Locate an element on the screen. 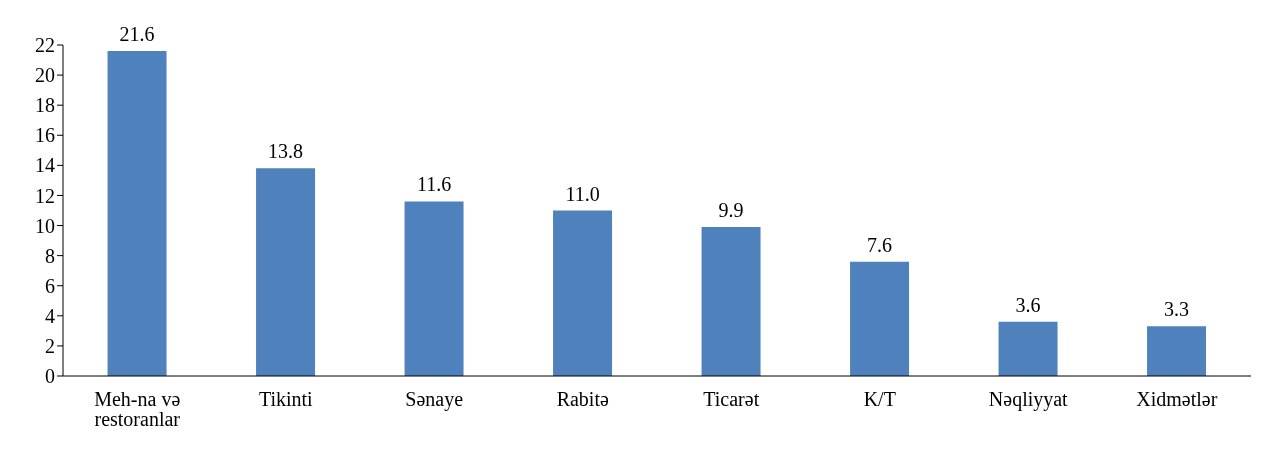 The height and width of the screenshot is (457, 1263). x-tick-label: Xidmətlər is located at coordinates (1177, 399).